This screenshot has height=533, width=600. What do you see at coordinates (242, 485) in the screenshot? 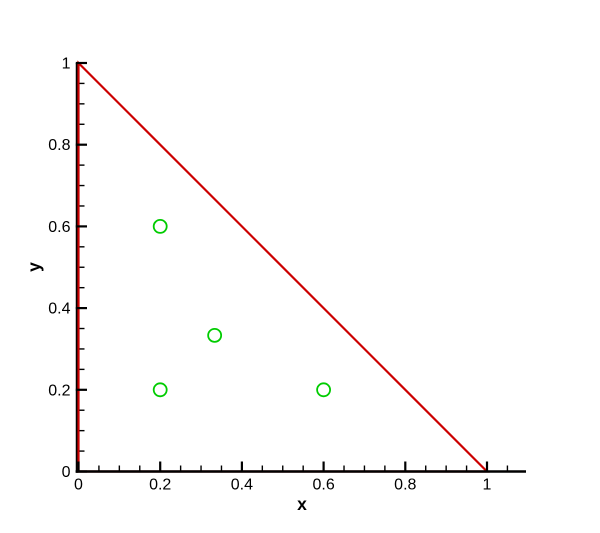
I see `x-tick-label: 0.4` at bounding box center [242, 485].